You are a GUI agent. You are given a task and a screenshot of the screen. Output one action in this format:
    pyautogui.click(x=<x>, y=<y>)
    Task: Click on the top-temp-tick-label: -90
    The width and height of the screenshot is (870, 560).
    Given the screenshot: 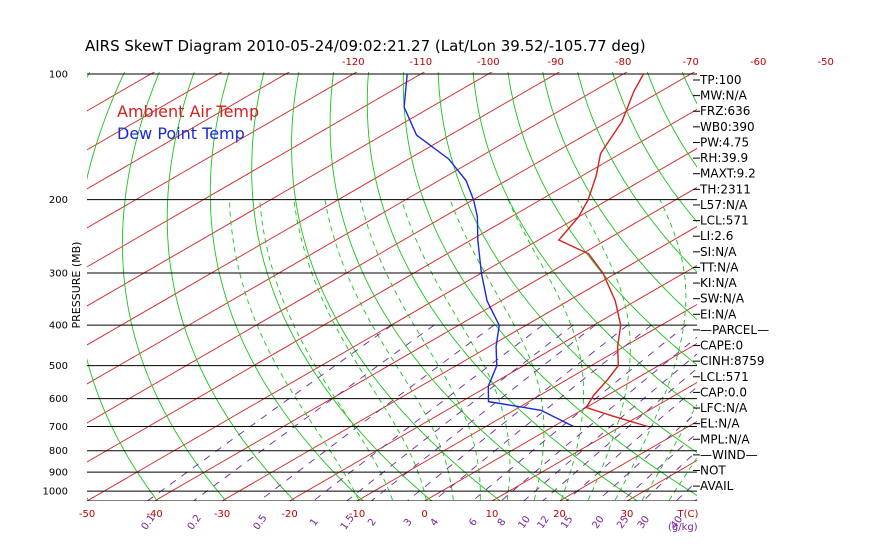 What is the action you would take?
    pyautogui.click(x=556, y=62)
    